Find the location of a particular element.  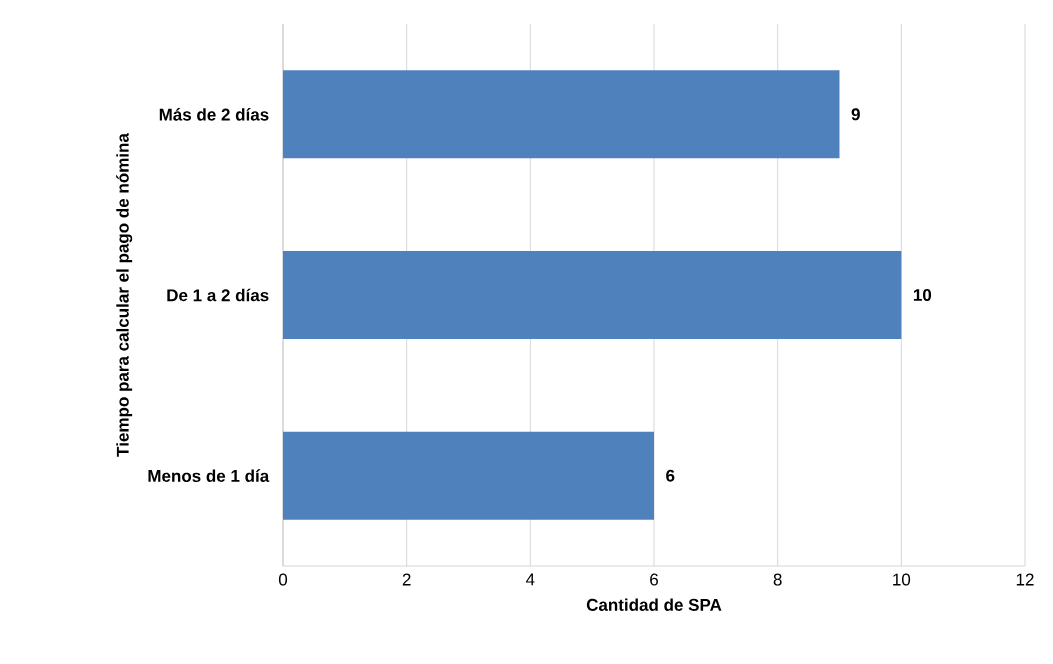

data-label: 6 is located at coordinates (670, 475).